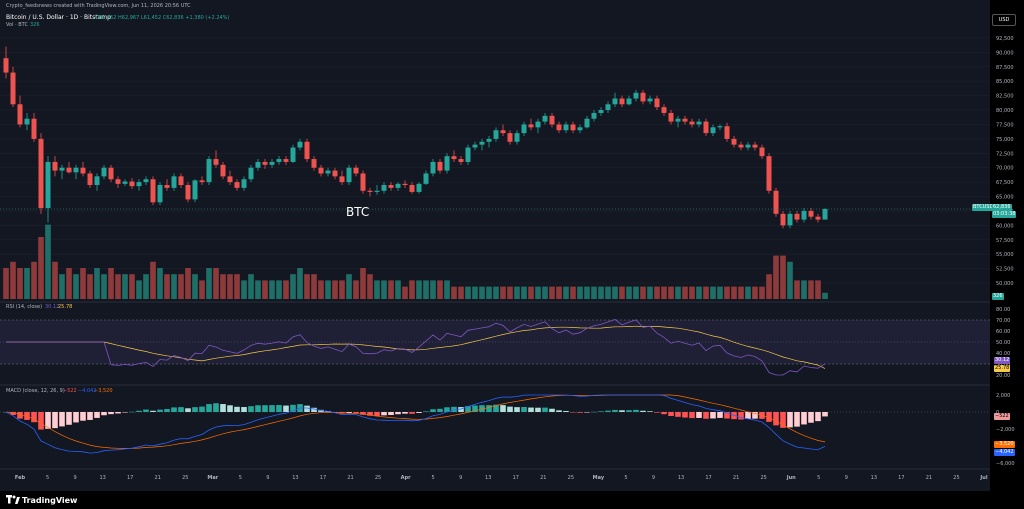 The width and height of the screenshot is (1024, 509). I want to click on symbol-title: Bitcoin / U.S. Dollar · 1D · Bitstamp, so click(58, 17).